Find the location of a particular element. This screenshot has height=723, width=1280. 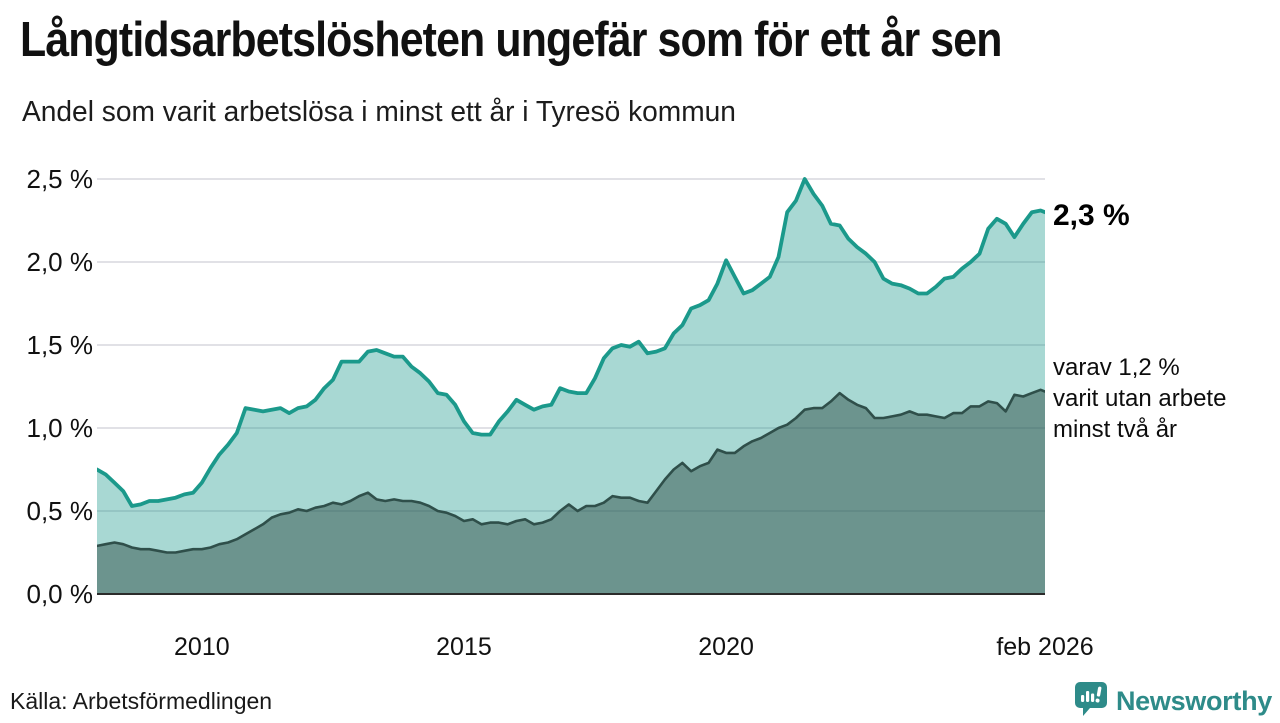

newsworthy-icon is located at coordinates (1091, 701).